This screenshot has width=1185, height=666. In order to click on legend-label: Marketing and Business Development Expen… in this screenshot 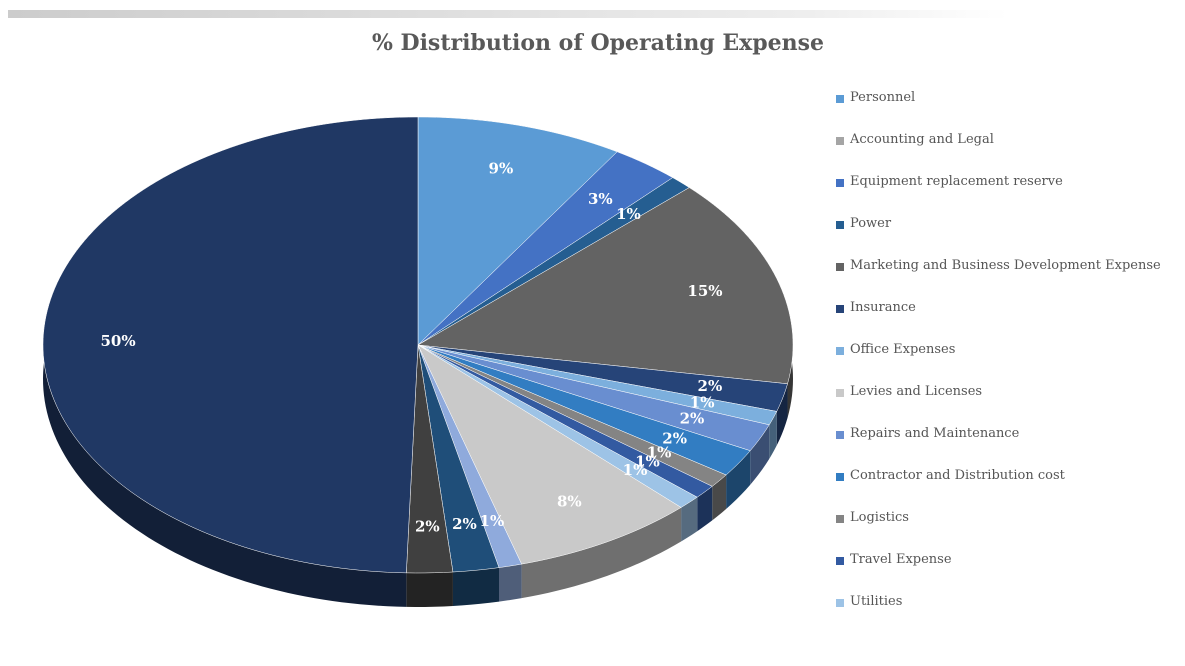, I will do `click(1005, 265)`.